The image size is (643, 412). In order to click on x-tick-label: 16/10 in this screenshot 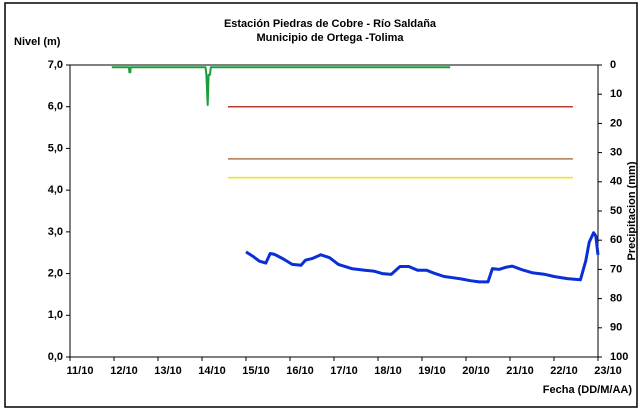, I will do `click(300, 371)`.